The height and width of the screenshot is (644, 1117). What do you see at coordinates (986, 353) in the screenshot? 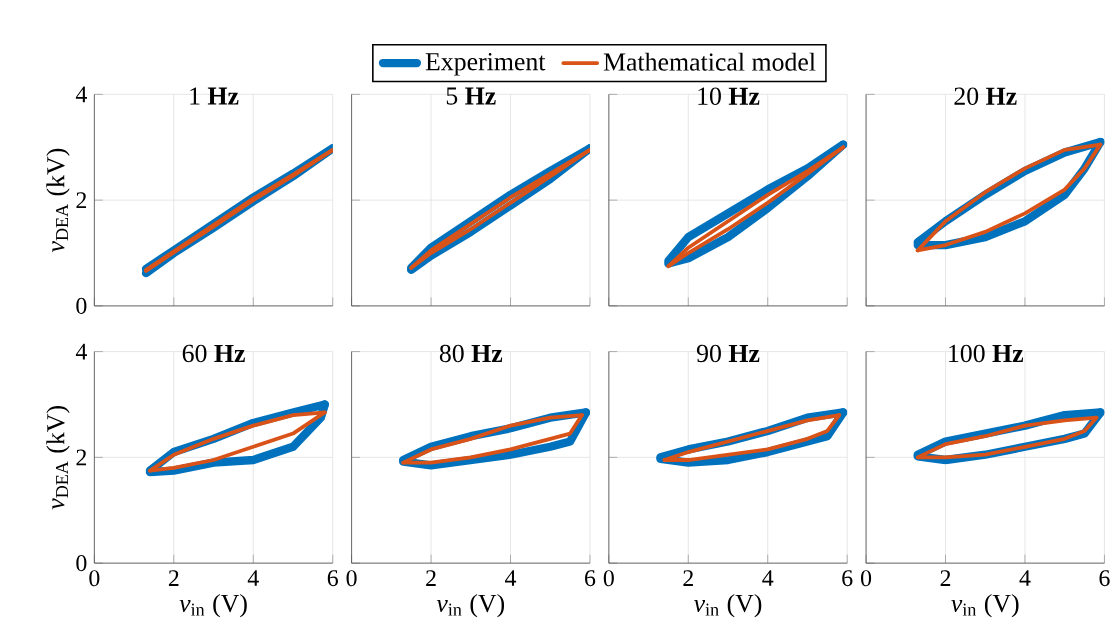
I see `chart-title: 100 Hz` at bounding box center [986, 353].